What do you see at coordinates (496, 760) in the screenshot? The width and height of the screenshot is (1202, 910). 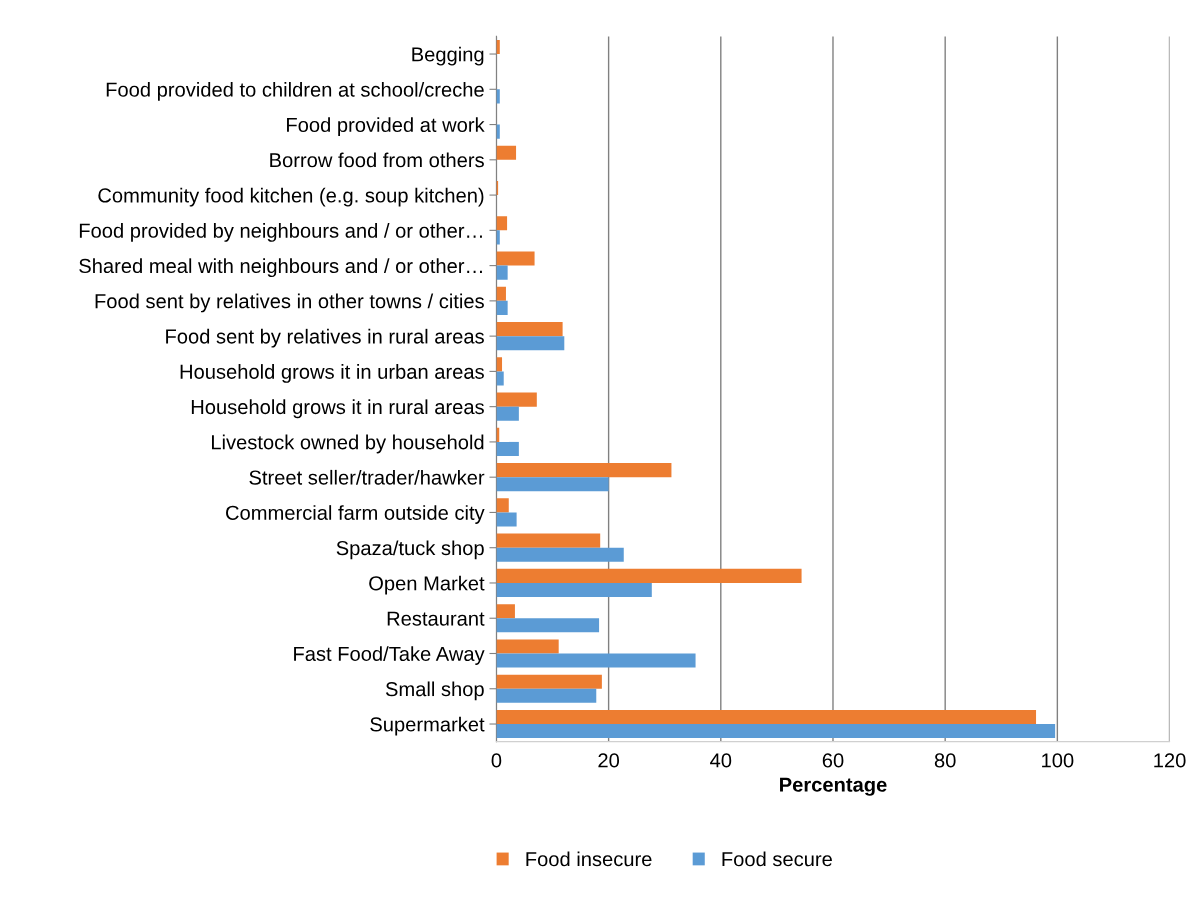 I see `x-tick-label: 0` at bounding box center [496, 760].